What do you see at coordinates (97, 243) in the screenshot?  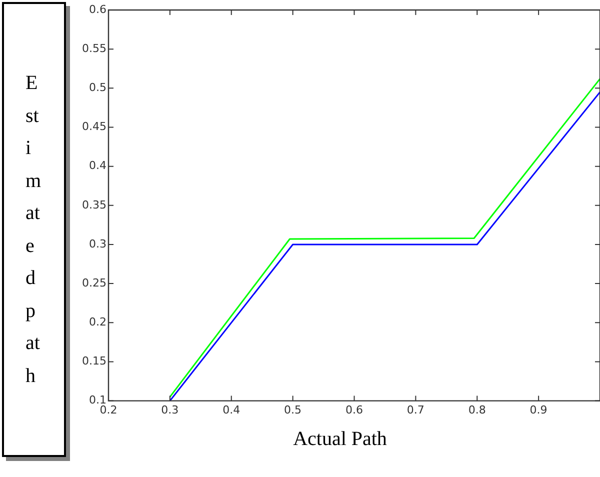 I see `y-tick-label: 0.3` at bounding box center [97, 243].